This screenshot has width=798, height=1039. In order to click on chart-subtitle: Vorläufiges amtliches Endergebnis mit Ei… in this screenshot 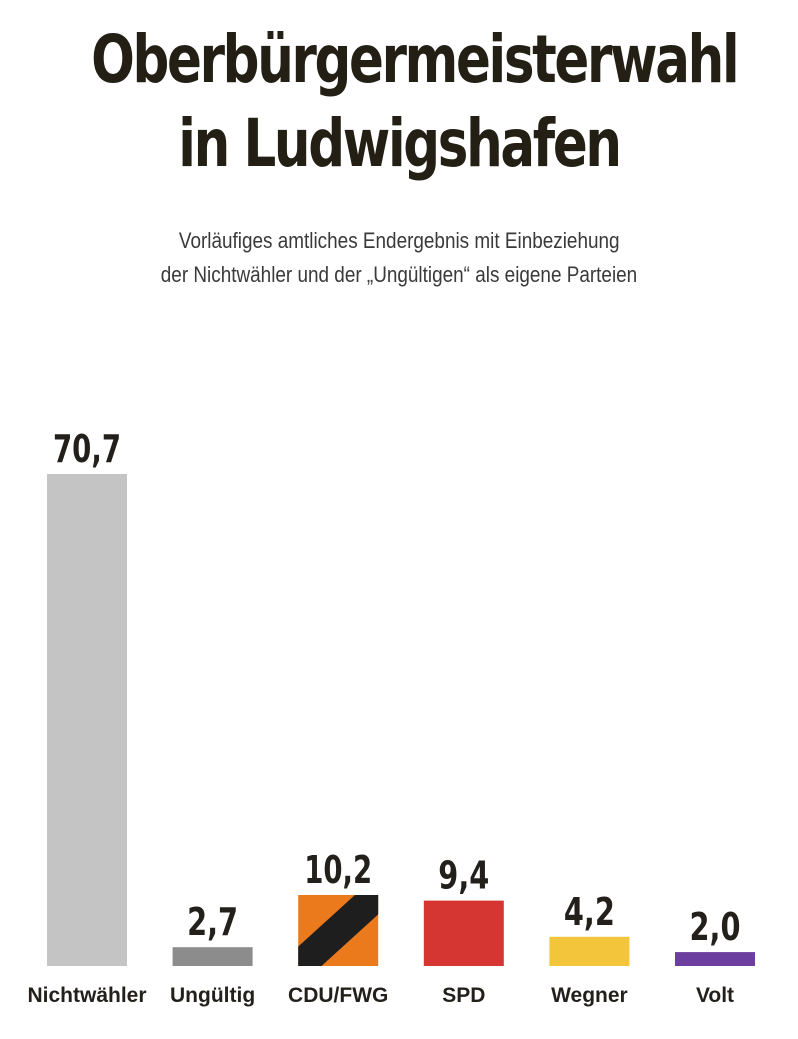, I will do `click(399, 258)`.